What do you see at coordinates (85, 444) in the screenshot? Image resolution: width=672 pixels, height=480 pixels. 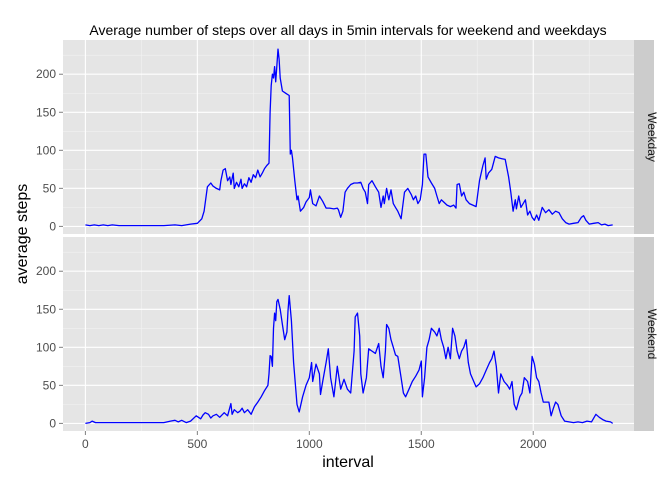 I see `x-tick-label: 0` at bounding box center [85, 444].